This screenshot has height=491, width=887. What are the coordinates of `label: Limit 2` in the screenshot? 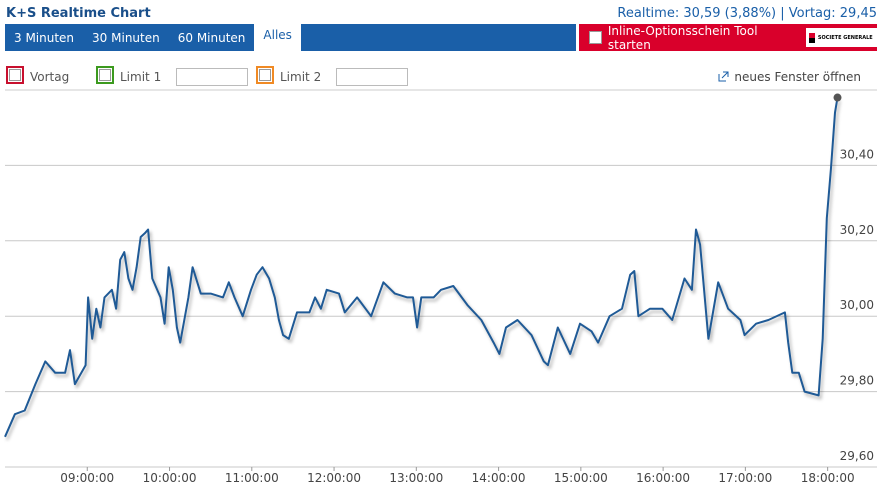 It's located at (301, 77).